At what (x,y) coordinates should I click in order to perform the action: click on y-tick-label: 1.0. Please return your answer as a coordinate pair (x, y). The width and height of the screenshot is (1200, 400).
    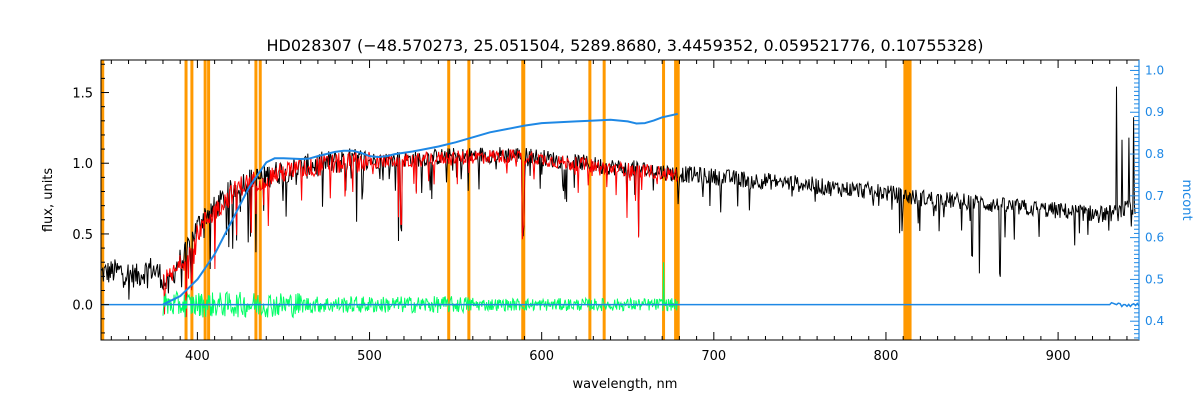
    Looking at the image, I should click on (82, 164).